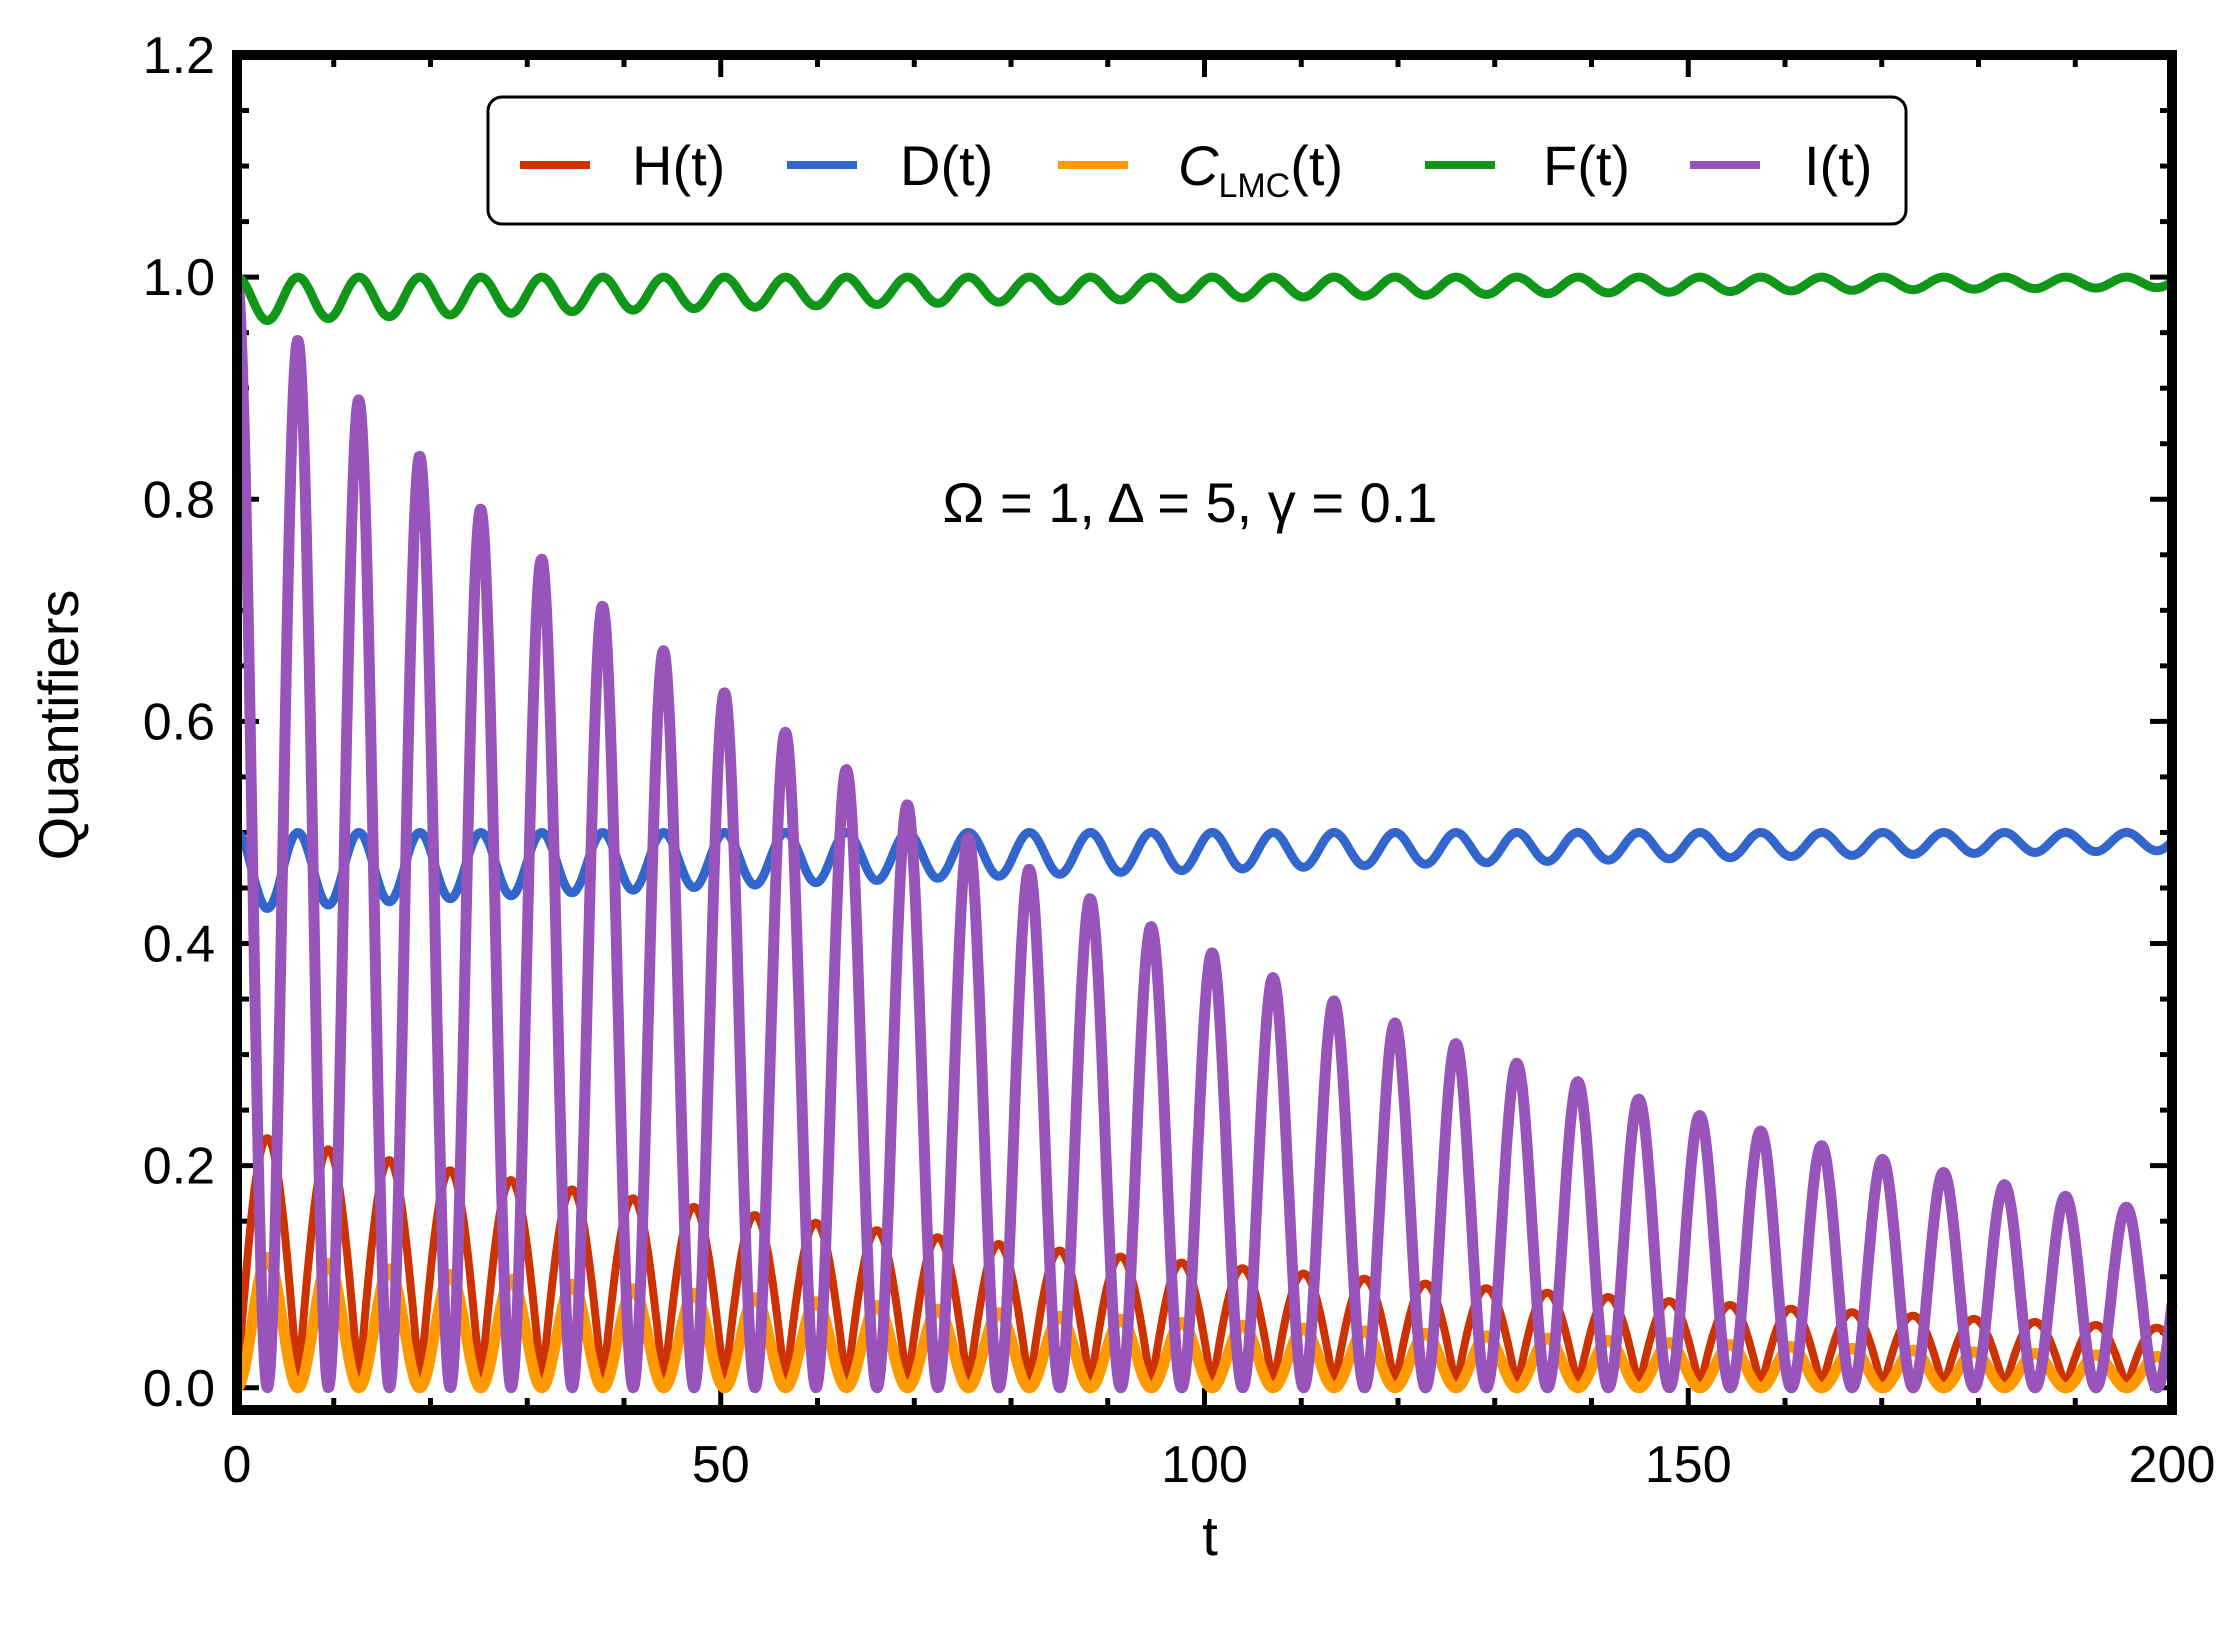 This screenshot has width=2239, height=1625. Describe the element at coordinates (179, 945) in the screenshot. I see `y-tick-label: 0.4` at that location.